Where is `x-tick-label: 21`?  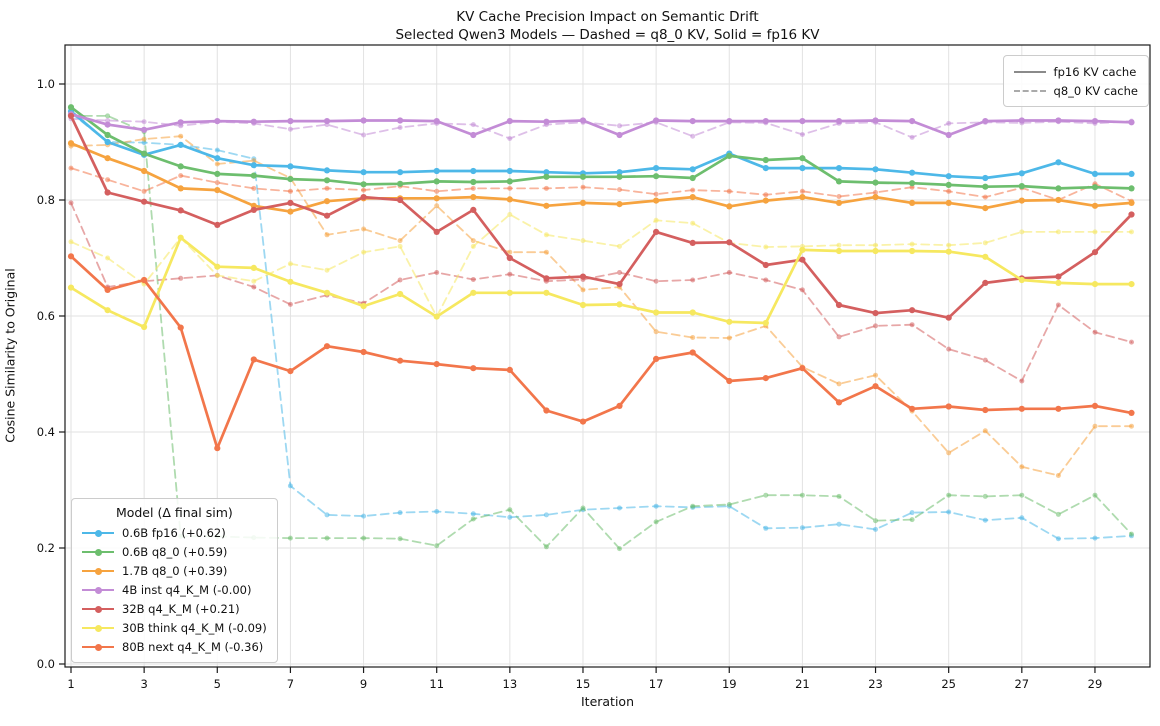
x-tick-label: 21 is located at coordinates (802, 684).